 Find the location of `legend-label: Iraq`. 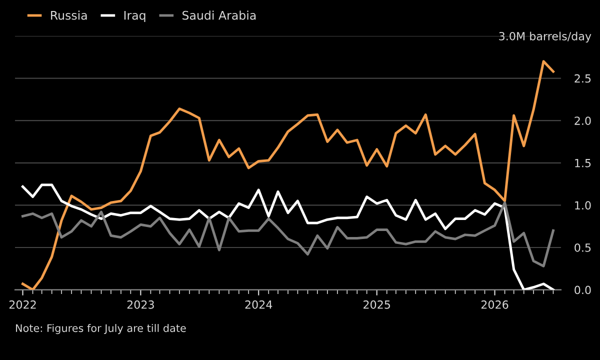

legend-label: Iraq is located at coordinates (135, 16).